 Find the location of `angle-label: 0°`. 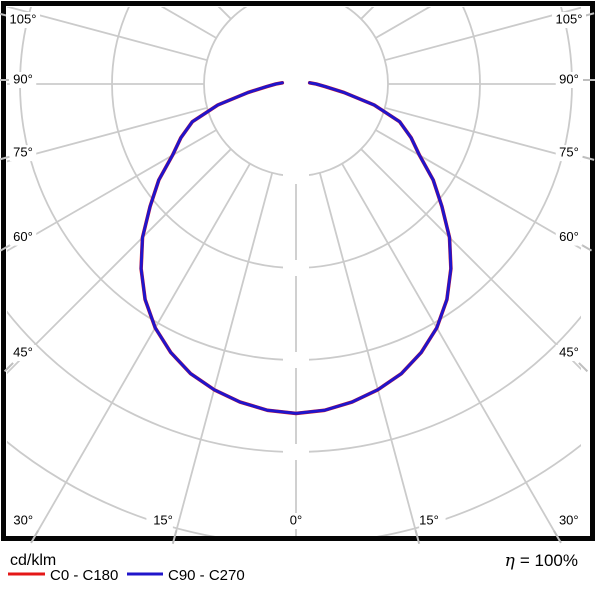

angle-label: 0° is located at coordinates (296, 519).